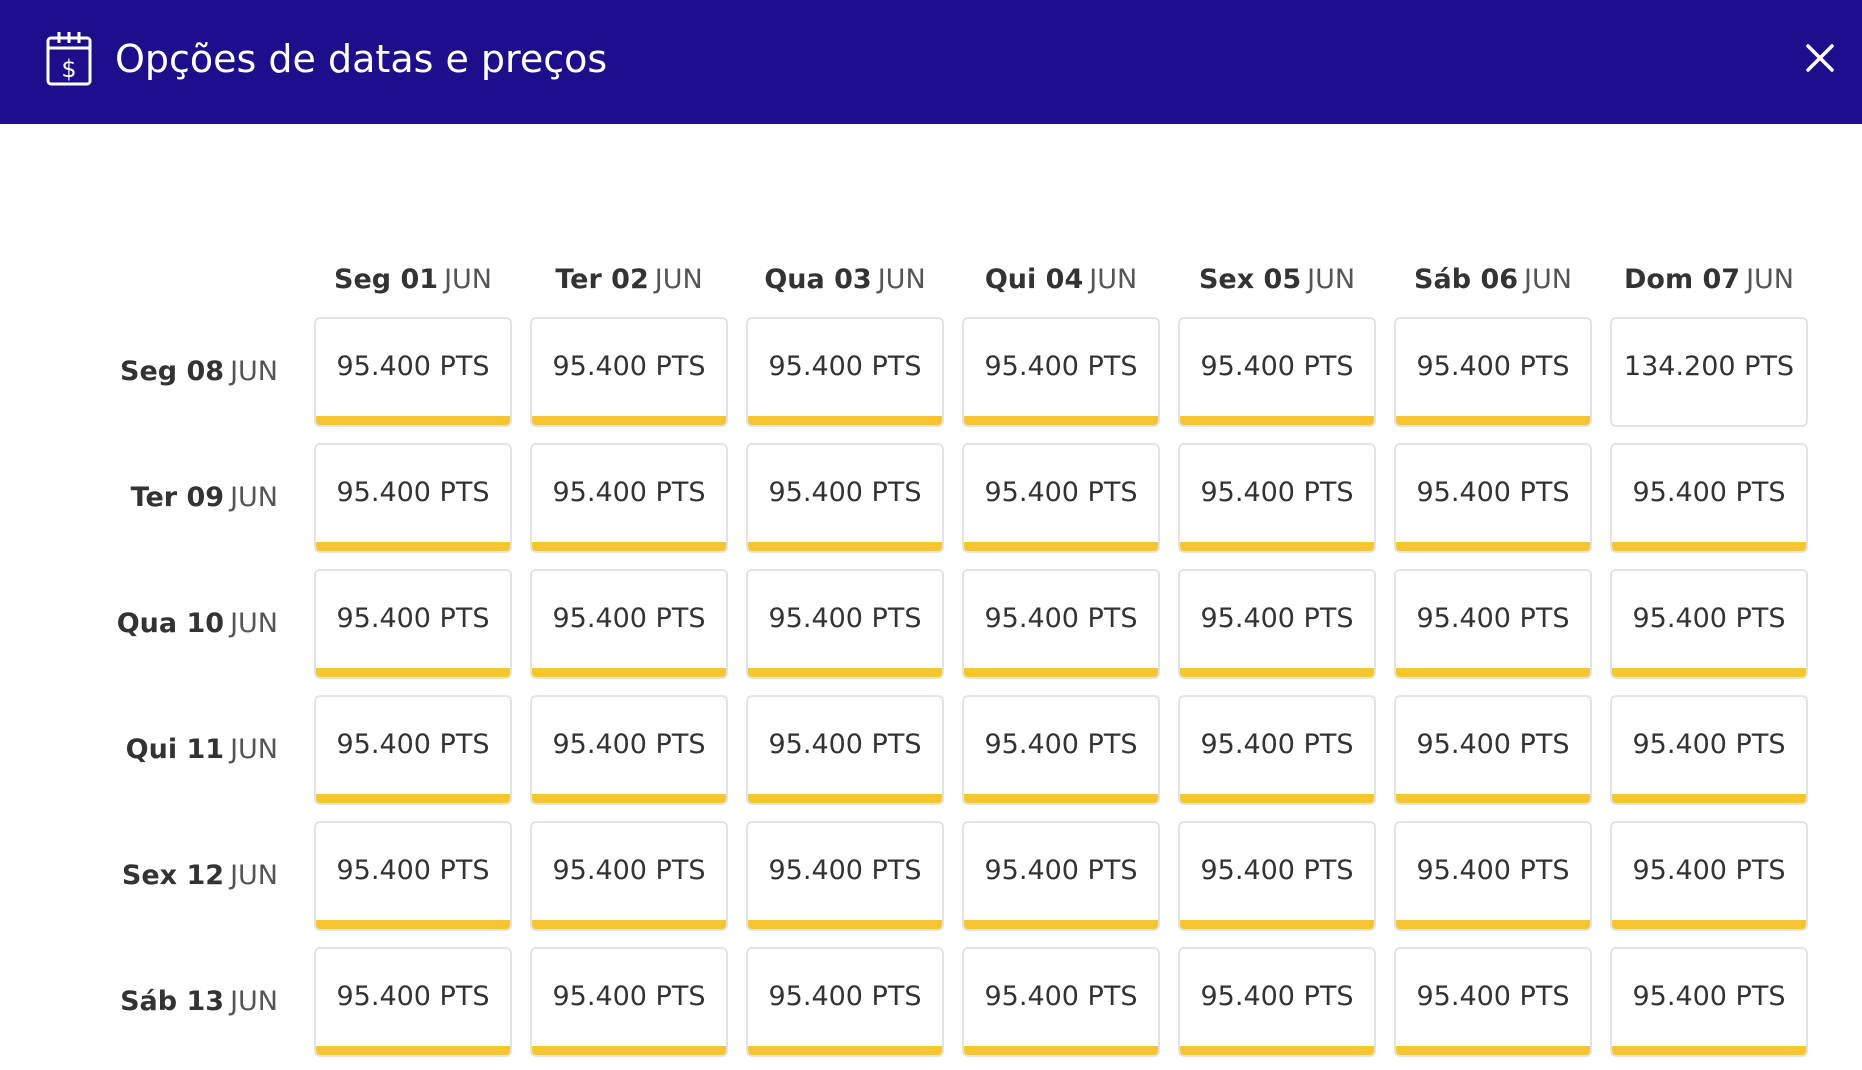 This screenshot has width=1862, height=1070. I want to click on close-icon, so click(1820, 58).